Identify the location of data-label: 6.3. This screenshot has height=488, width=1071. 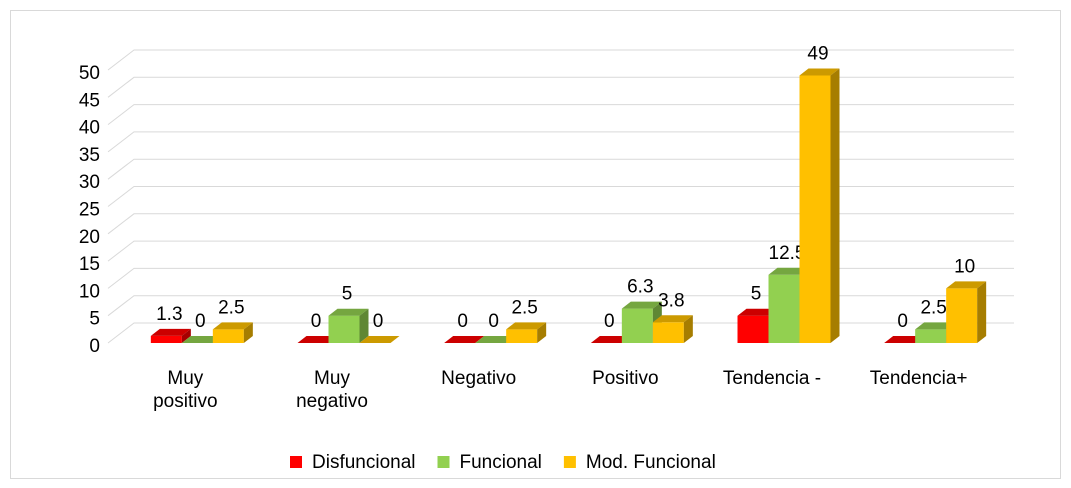
(640, 287).